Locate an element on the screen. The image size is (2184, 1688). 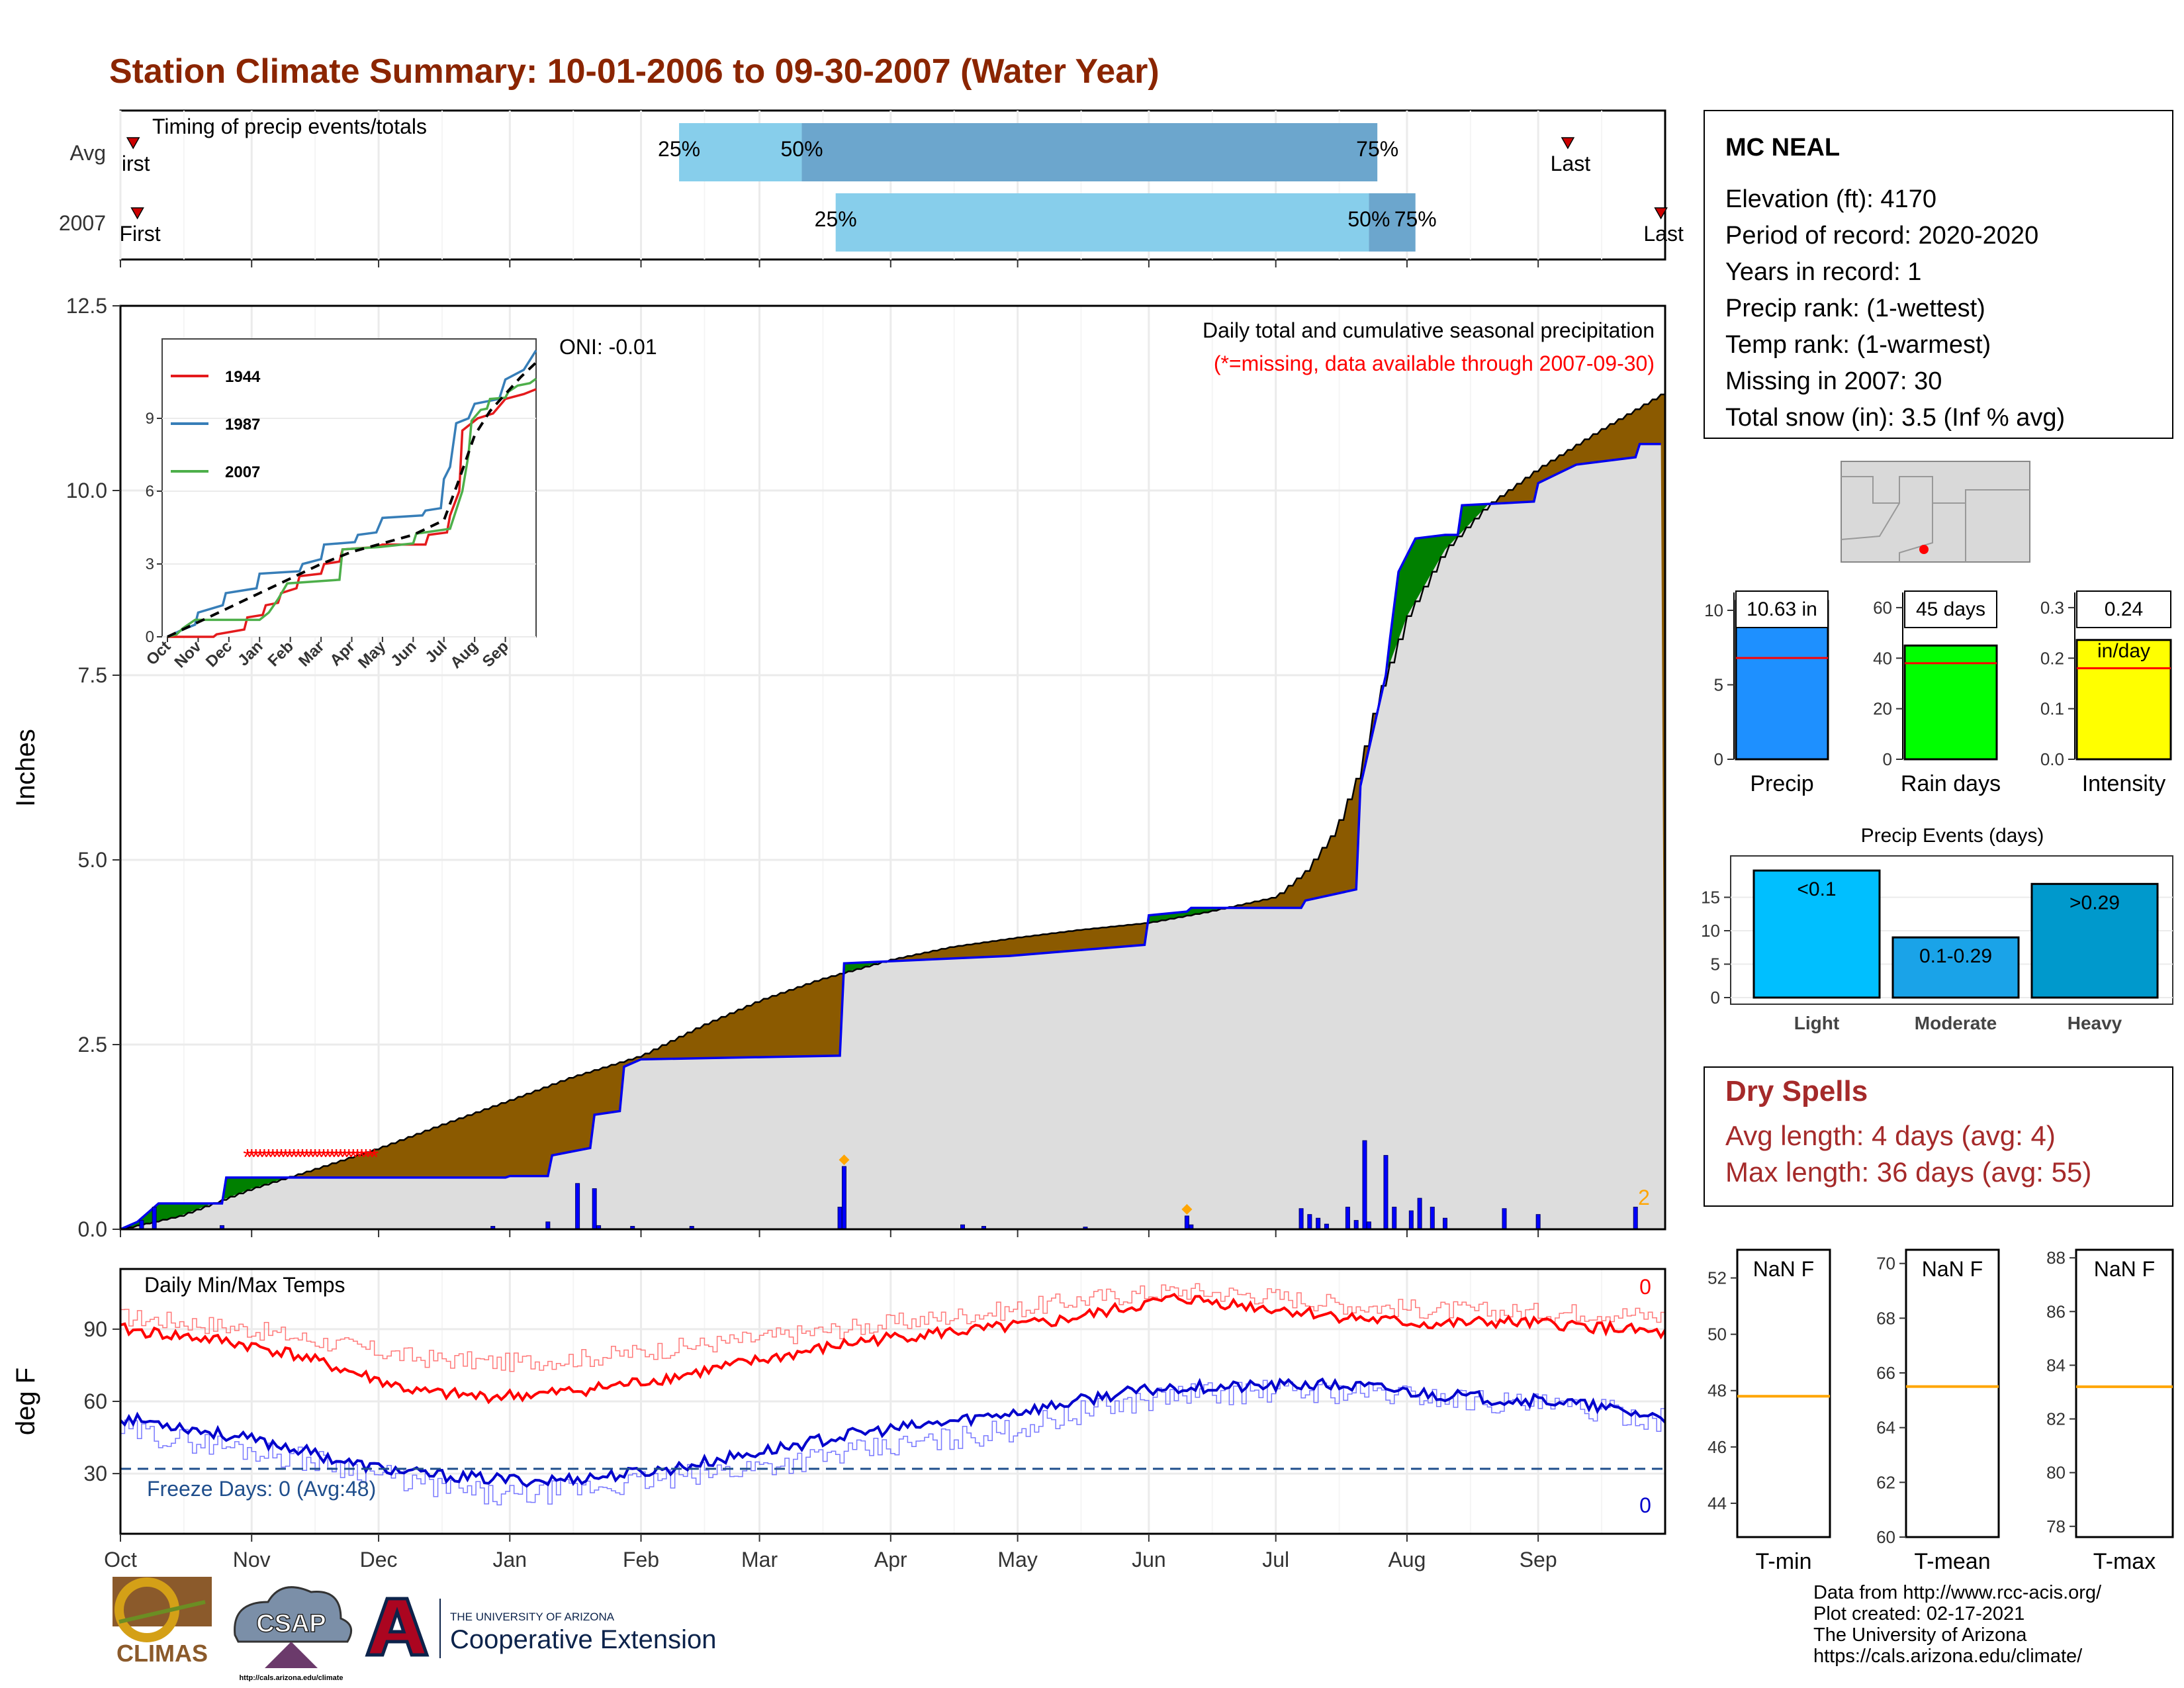
summary-bar-y-tick-label: 5 is located at coordinates (1718, 685).